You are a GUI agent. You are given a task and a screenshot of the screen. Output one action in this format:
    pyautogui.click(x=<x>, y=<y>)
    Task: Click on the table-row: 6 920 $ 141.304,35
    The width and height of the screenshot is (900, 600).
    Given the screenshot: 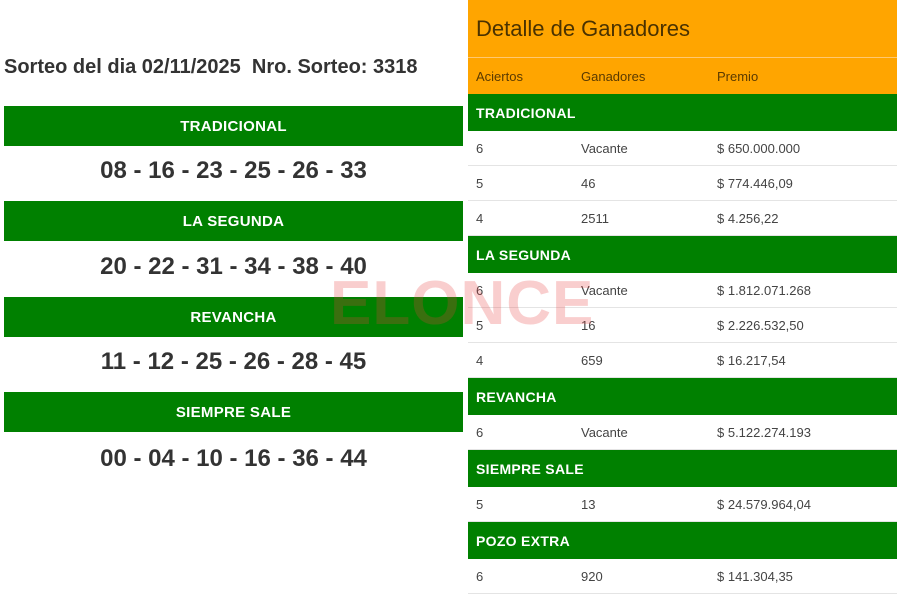 What is the action you would take?
    pyautogui.click(x=682, y=576)
    